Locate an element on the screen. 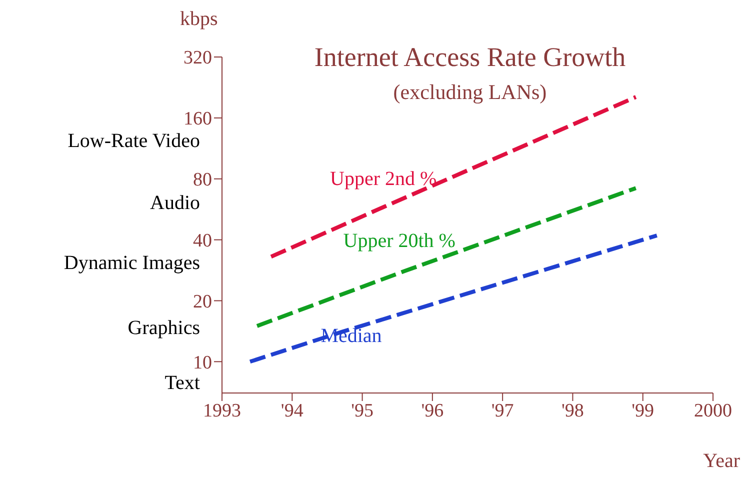 This screenshot has width=748, height=477. text: Text is located at coordinates (182, 383).